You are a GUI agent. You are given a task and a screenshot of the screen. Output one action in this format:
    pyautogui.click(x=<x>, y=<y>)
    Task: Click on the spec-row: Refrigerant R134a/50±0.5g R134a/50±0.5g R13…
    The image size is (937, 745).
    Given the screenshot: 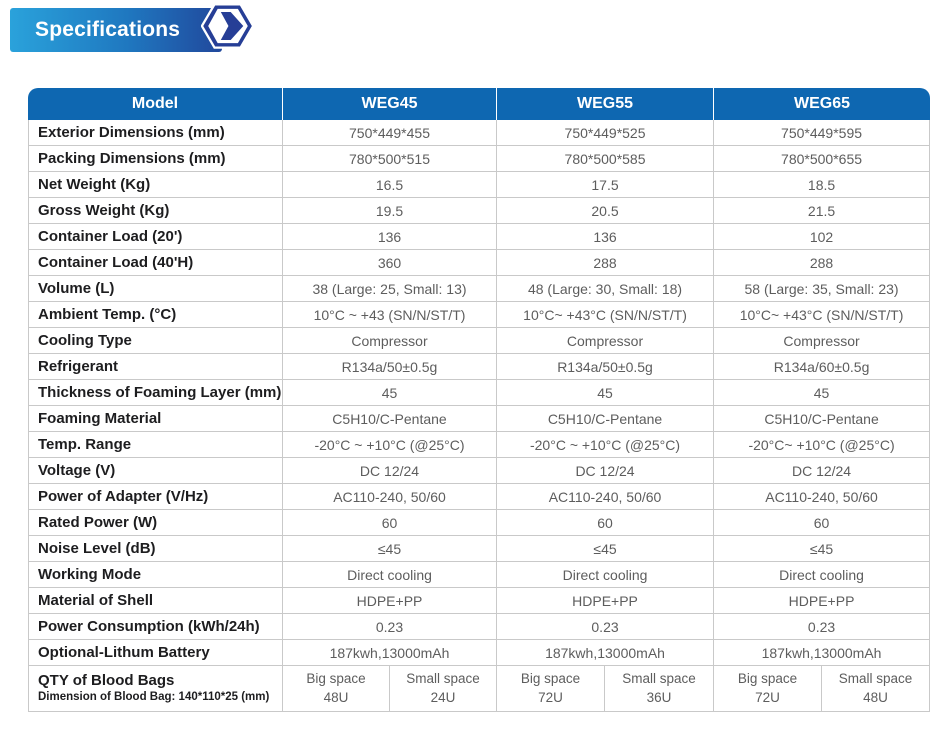 What is the action you would take?
    pyautogui.click(x=479, y=367)
    